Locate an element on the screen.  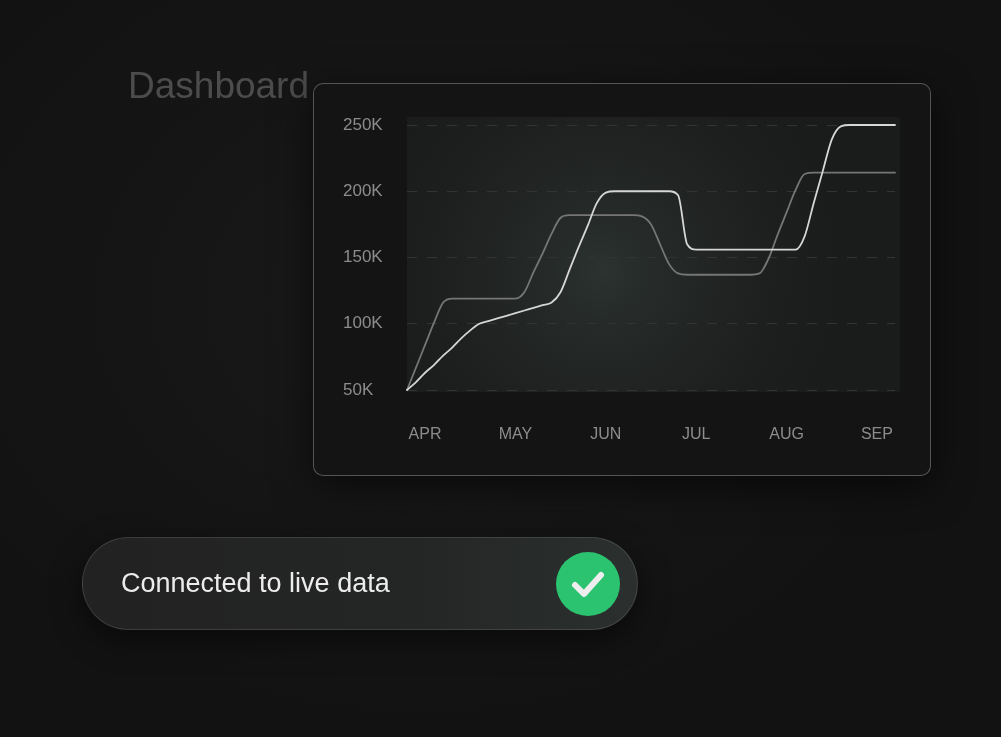
y-tick-label: 50K is located at coordinates (358, 389).